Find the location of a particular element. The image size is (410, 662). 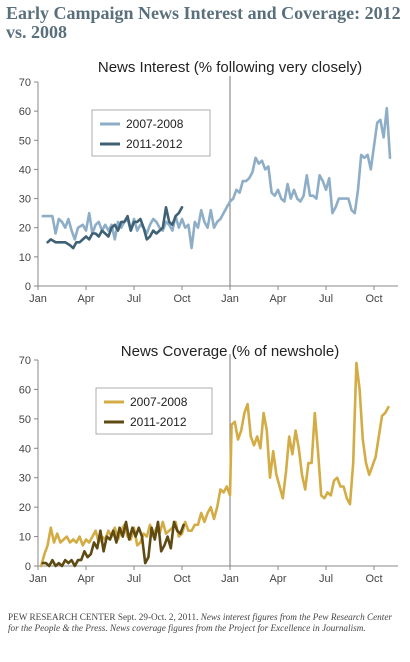

chart-title: News Coverage (% of newshole) is located at coordinates (230, 351).